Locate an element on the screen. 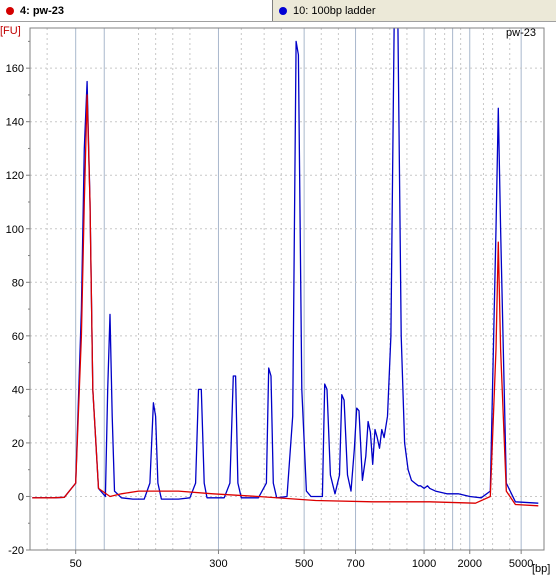  x-tick-label: 700 is located at coordinates (355, 564).